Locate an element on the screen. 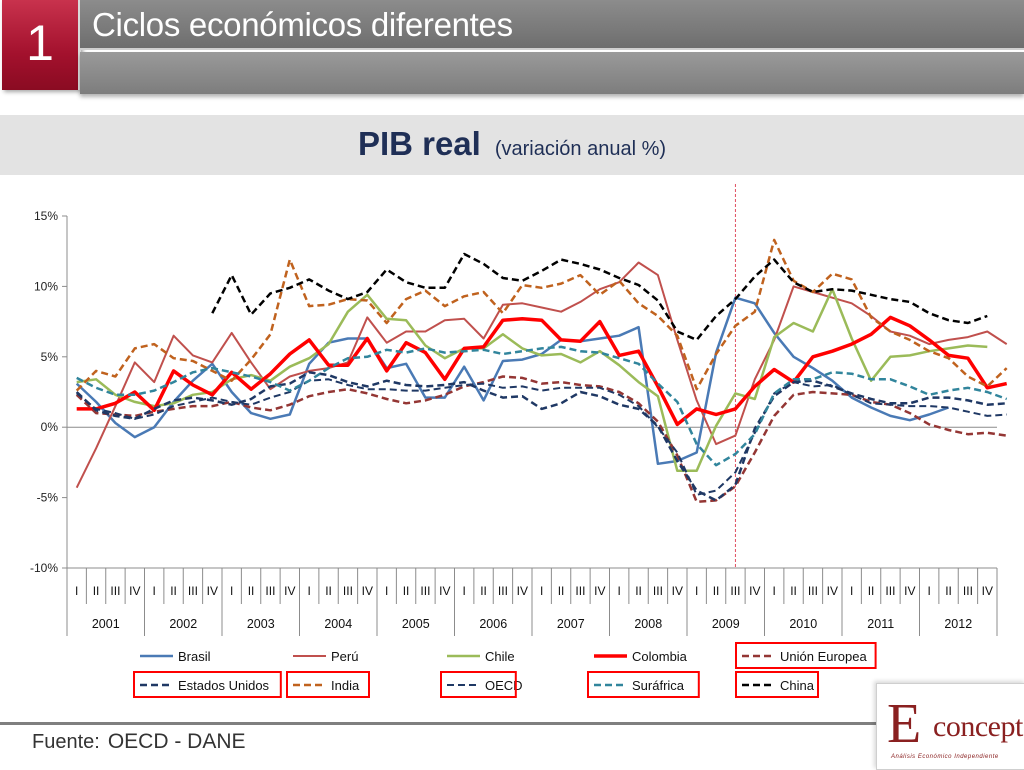 Image resolution: width=1024 pixels, height=770 pixels. y-tick-label: 5% is located at coordinates (50, 357).